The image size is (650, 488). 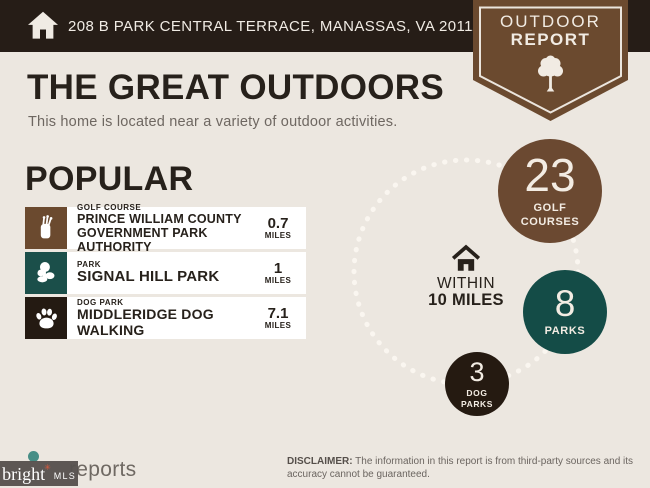 I want to click on distance-badge: 7.1 MILES, so click(x=278, y=317).